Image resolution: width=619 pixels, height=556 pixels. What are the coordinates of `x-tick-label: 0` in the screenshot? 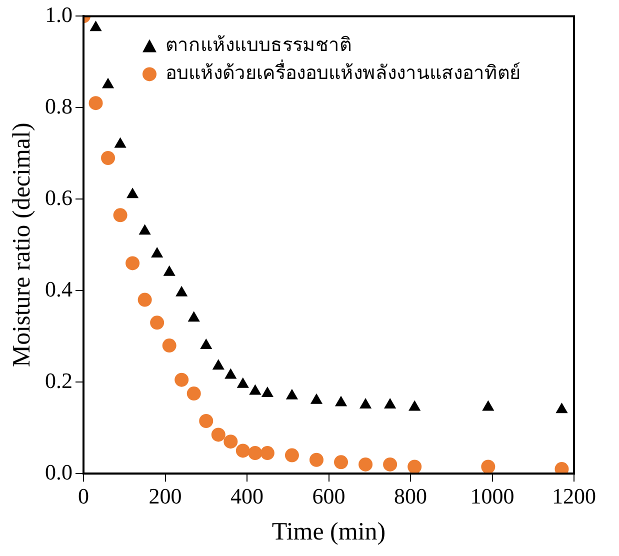 It's located at (83, 496).